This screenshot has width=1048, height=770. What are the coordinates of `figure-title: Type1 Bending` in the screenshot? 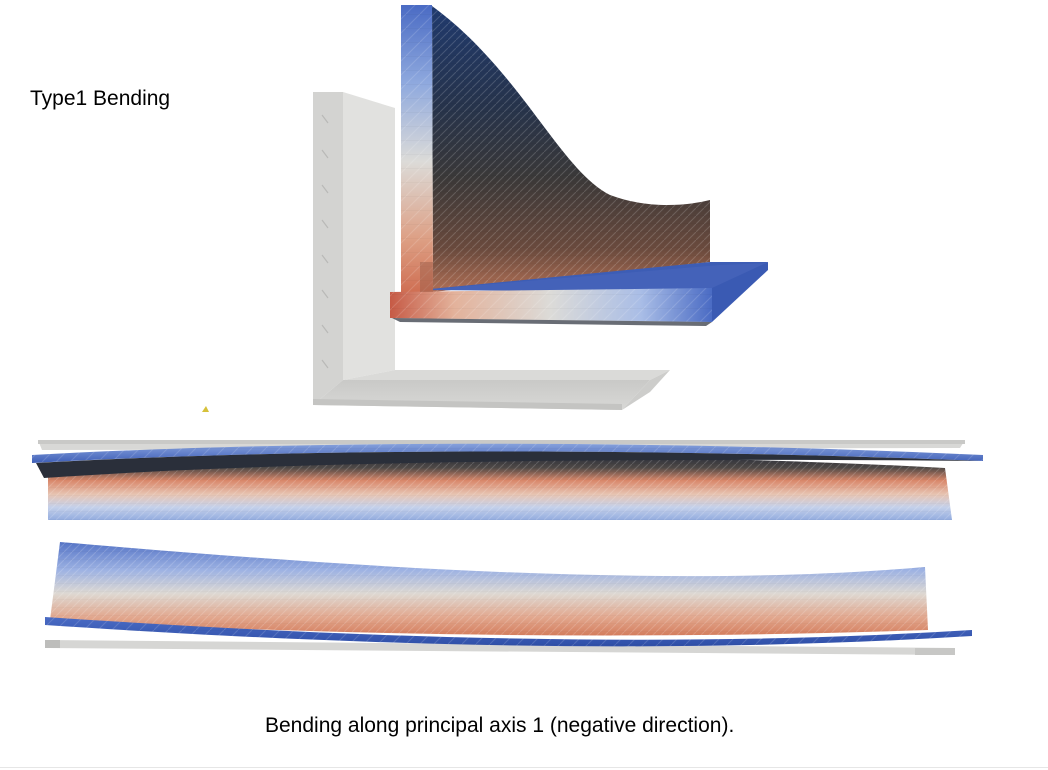 It's located at (100, 98).